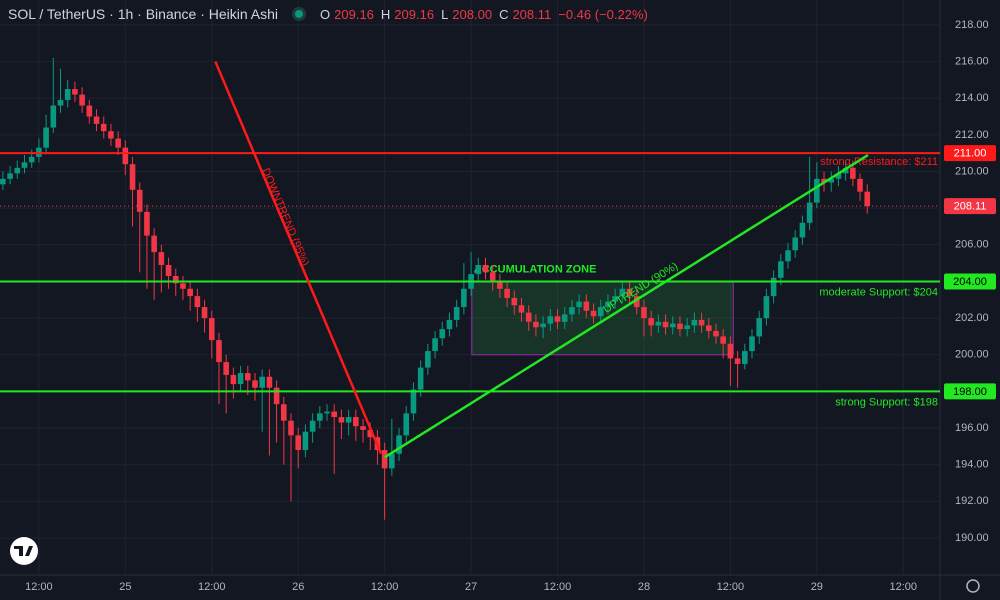 The height and width of the screenshot is (600, 1000). What do you see at coordinates (535, 269) in the screenshot?
I see `zone-label: ACCUMULATION ZONE` at bounding box center [535, 269].